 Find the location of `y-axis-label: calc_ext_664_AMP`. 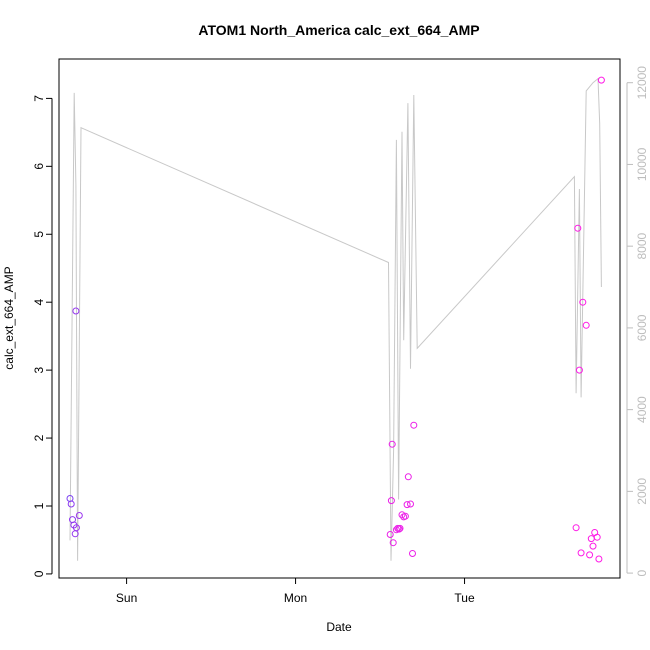

y-axis-label: calc_ext_664_AMP is located at coordinates (9, 317).